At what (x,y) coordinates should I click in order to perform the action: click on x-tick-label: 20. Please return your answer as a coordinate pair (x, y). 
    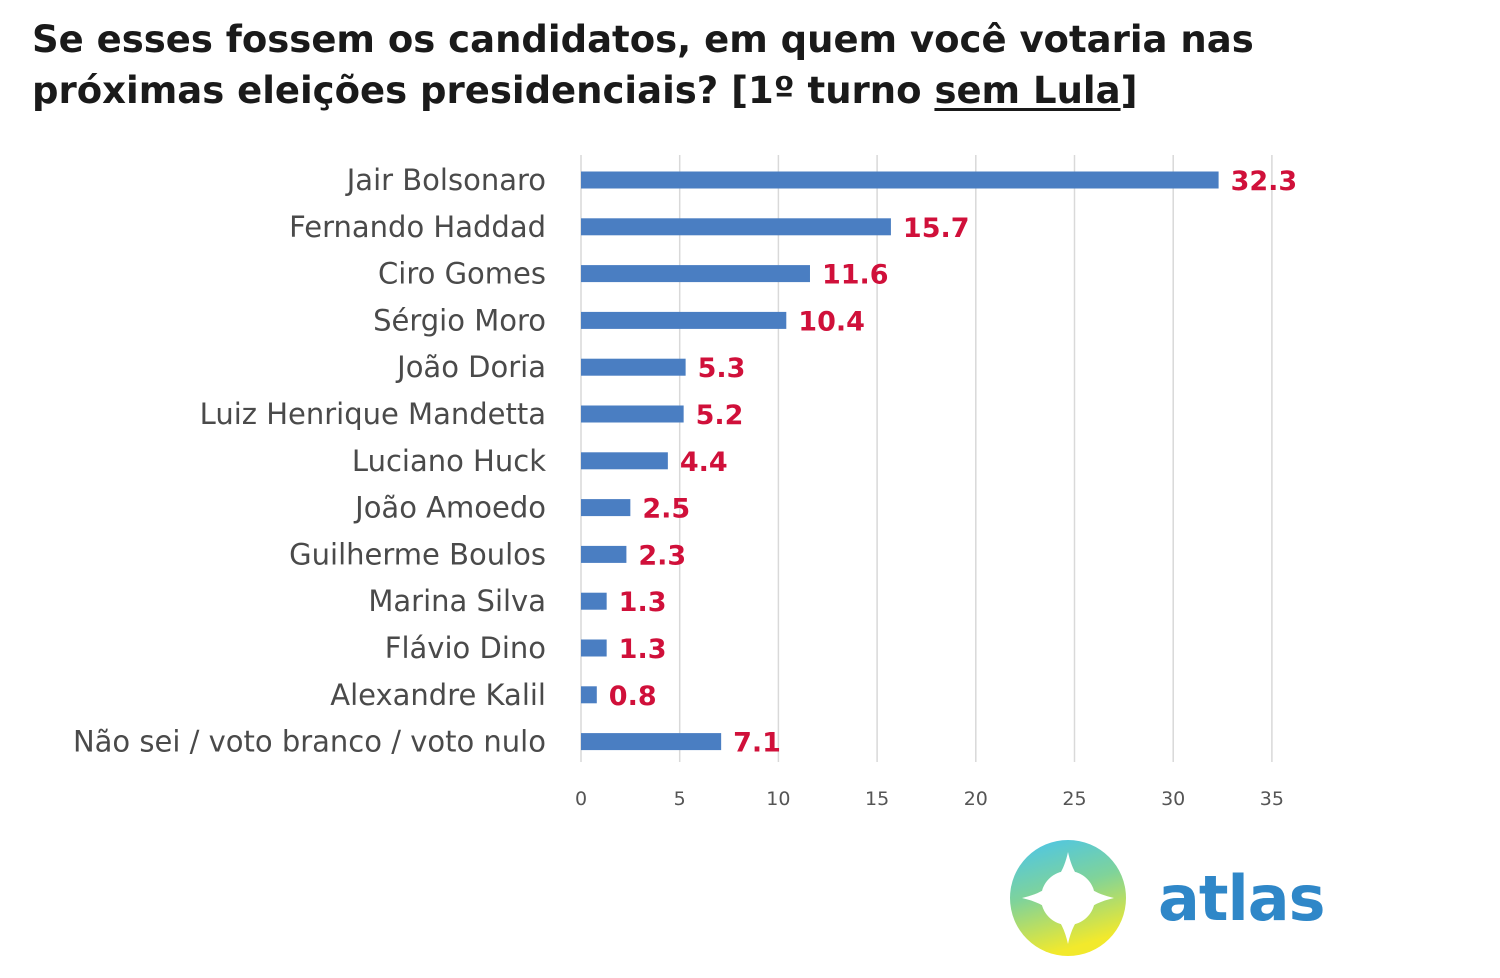
    Looking at the image, I should click on (976, 799).